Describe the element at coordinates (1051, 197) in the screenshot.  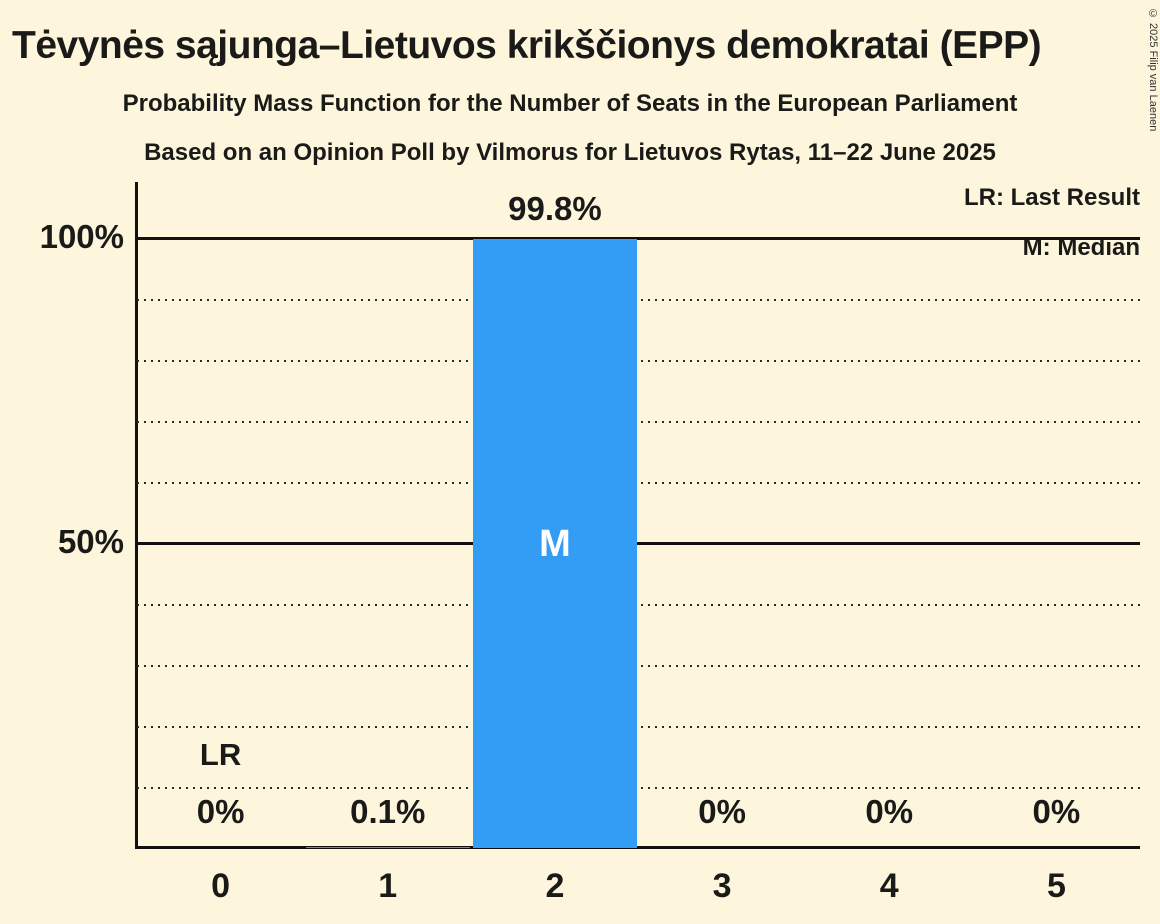
I see `legend-last-result: LR: Last Result` at that location.